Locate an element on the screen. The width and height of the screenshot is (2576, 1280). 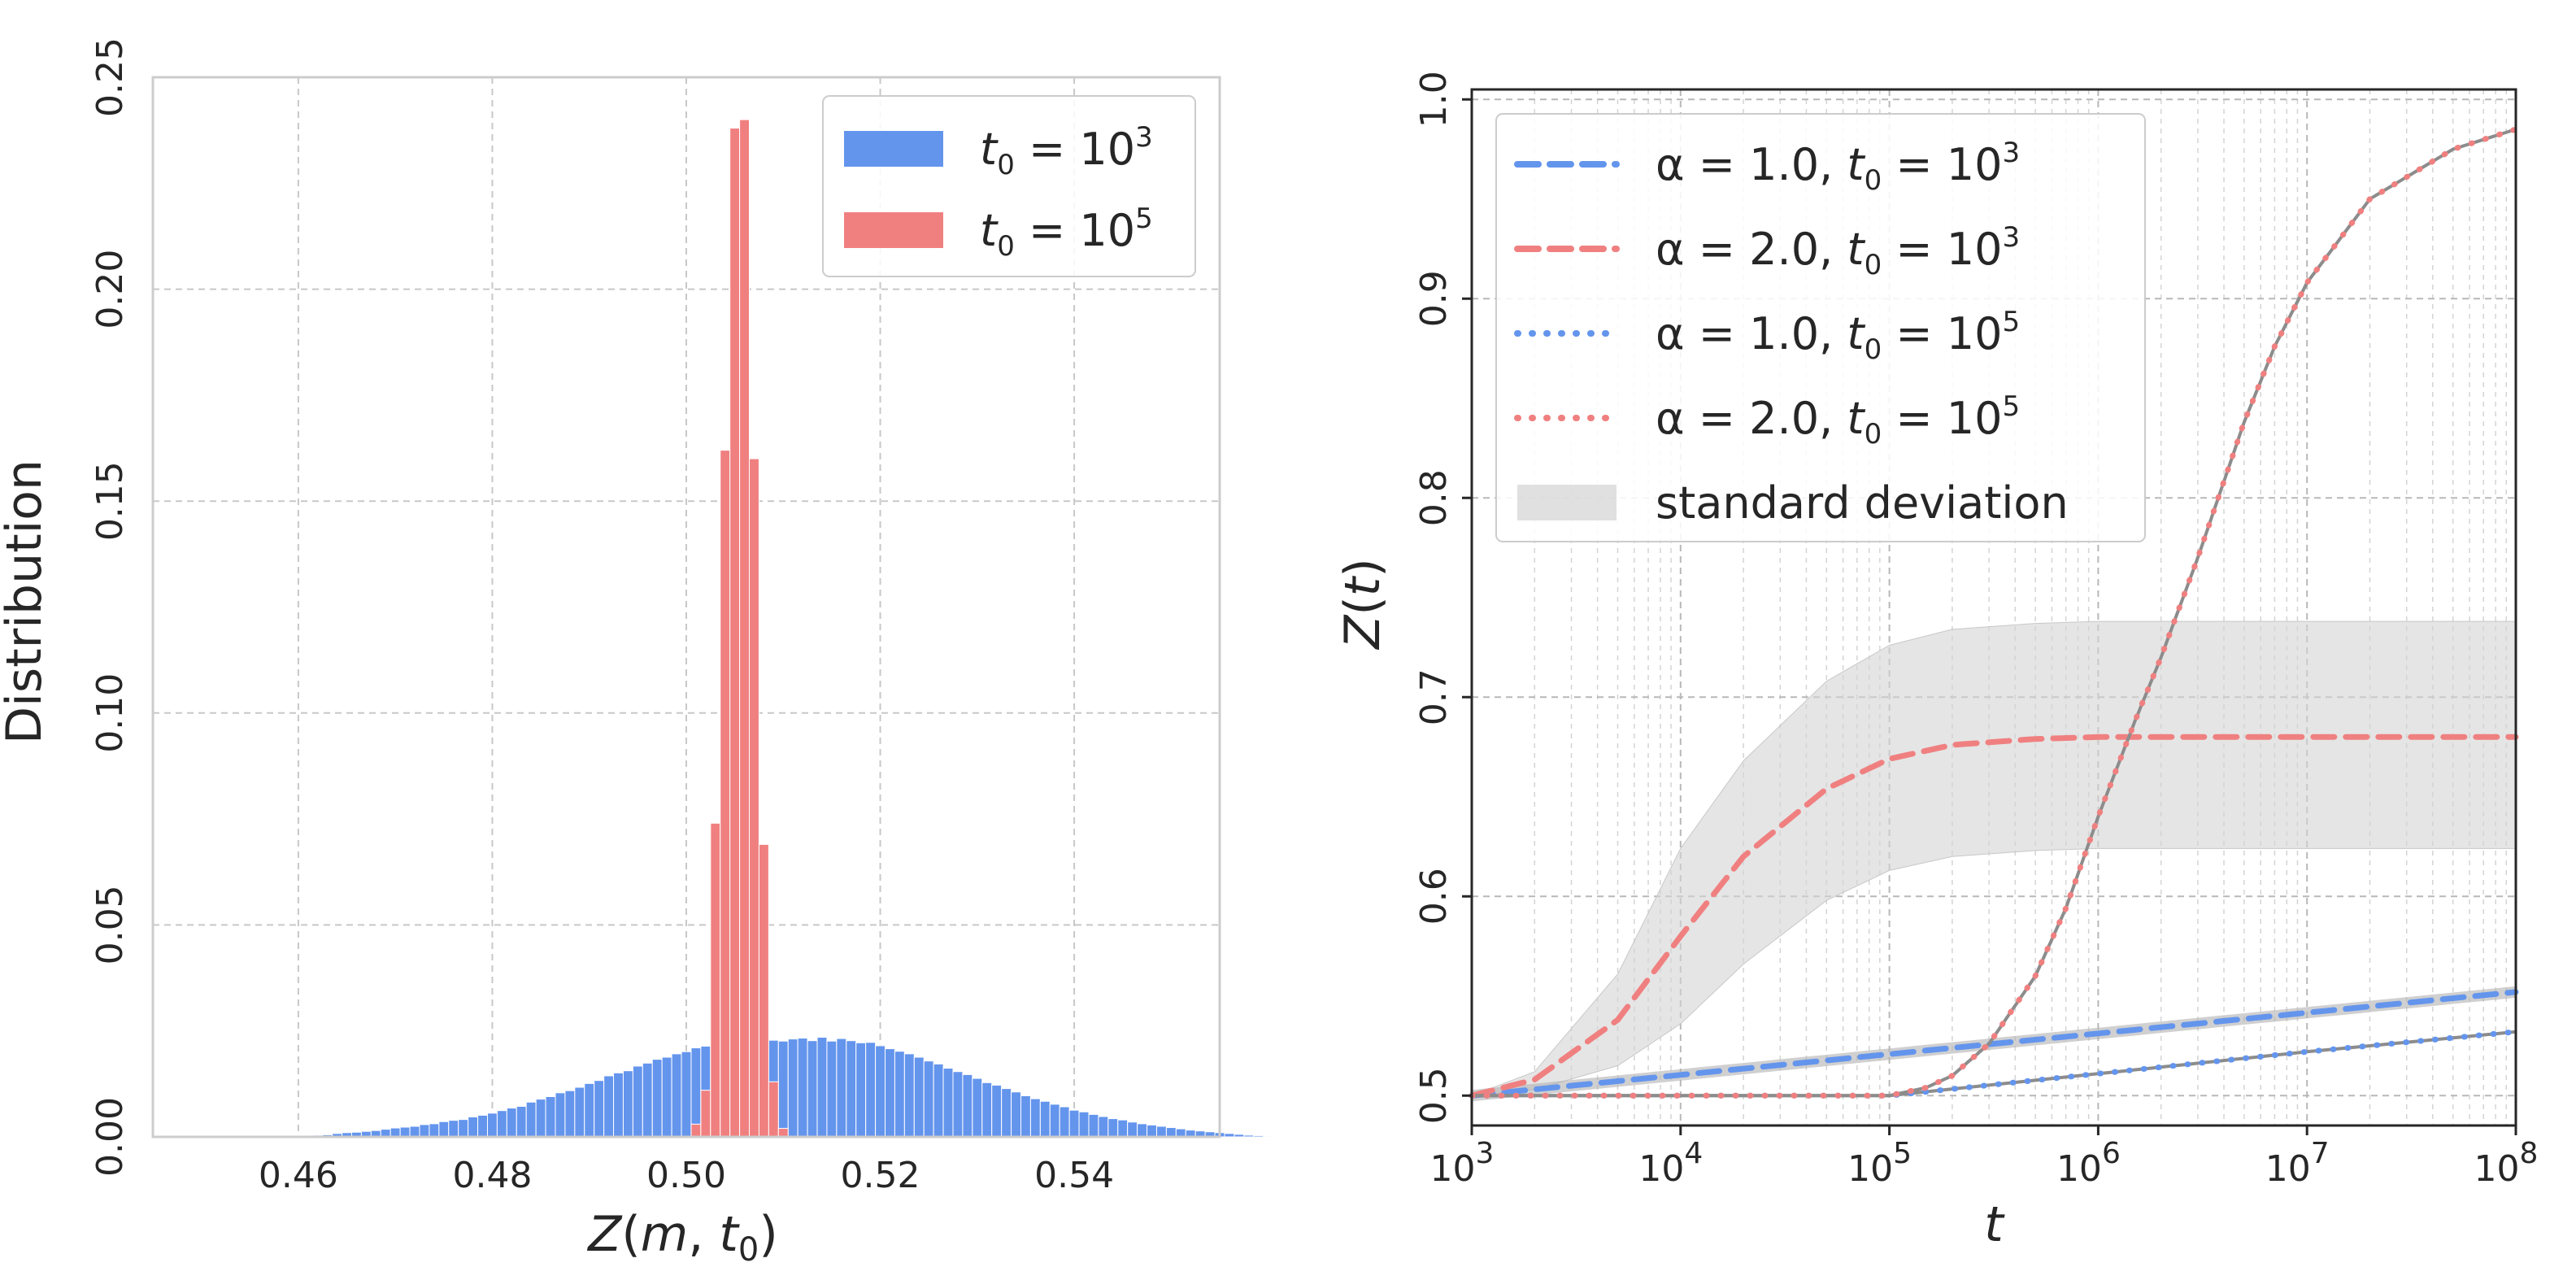
histogram-x-tick-label: 0.50 is located at coordinates (686, 1175).